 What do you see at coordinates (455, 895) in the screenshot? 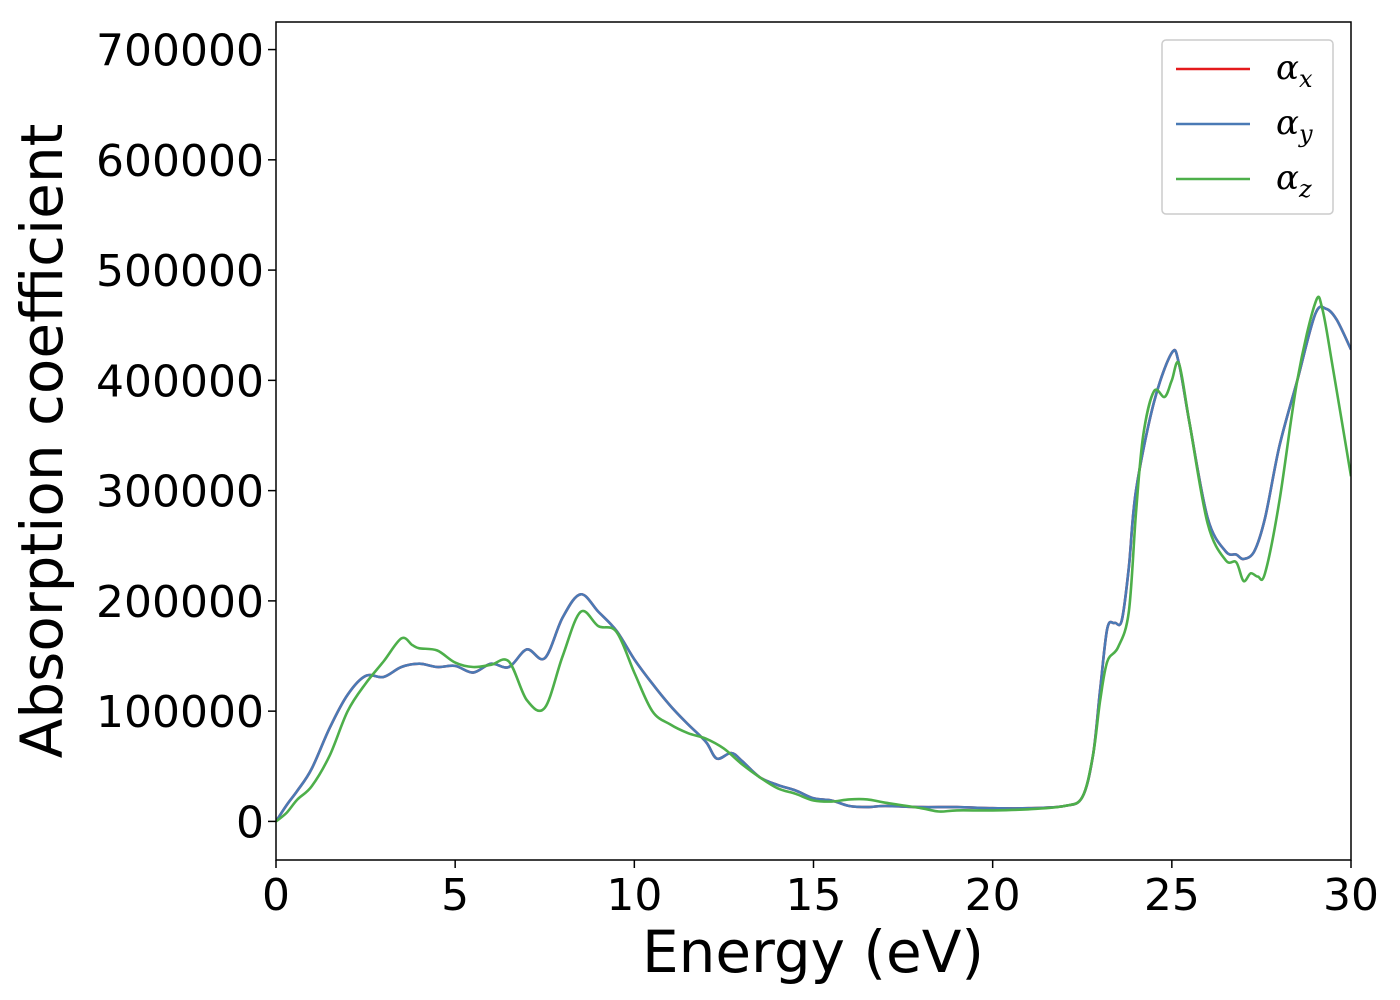
I see `x-tick-label: 5` at bounding box center [455, 895].